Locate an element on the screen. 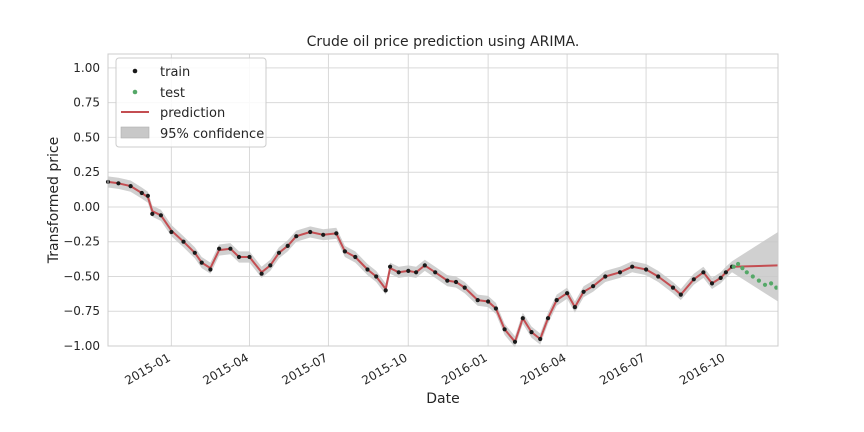 This screenshot has width=864, height=432. x-tick-label: 2016-01 is located at coordinates (464, 368).